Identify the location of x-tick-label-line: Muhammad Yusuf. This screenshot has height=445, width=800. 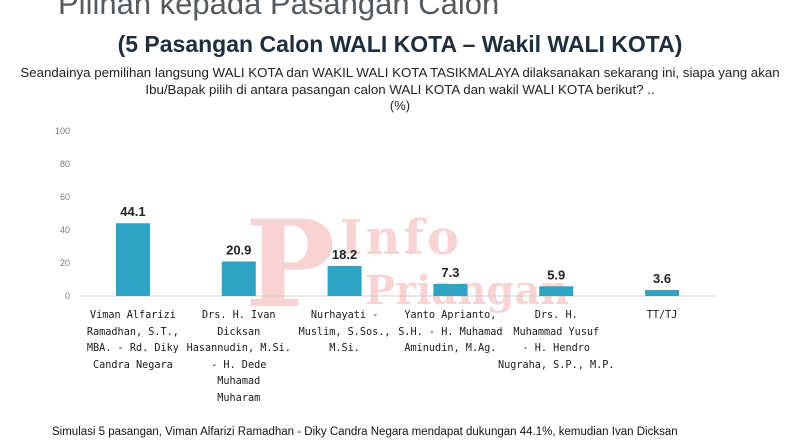
(556, 332).